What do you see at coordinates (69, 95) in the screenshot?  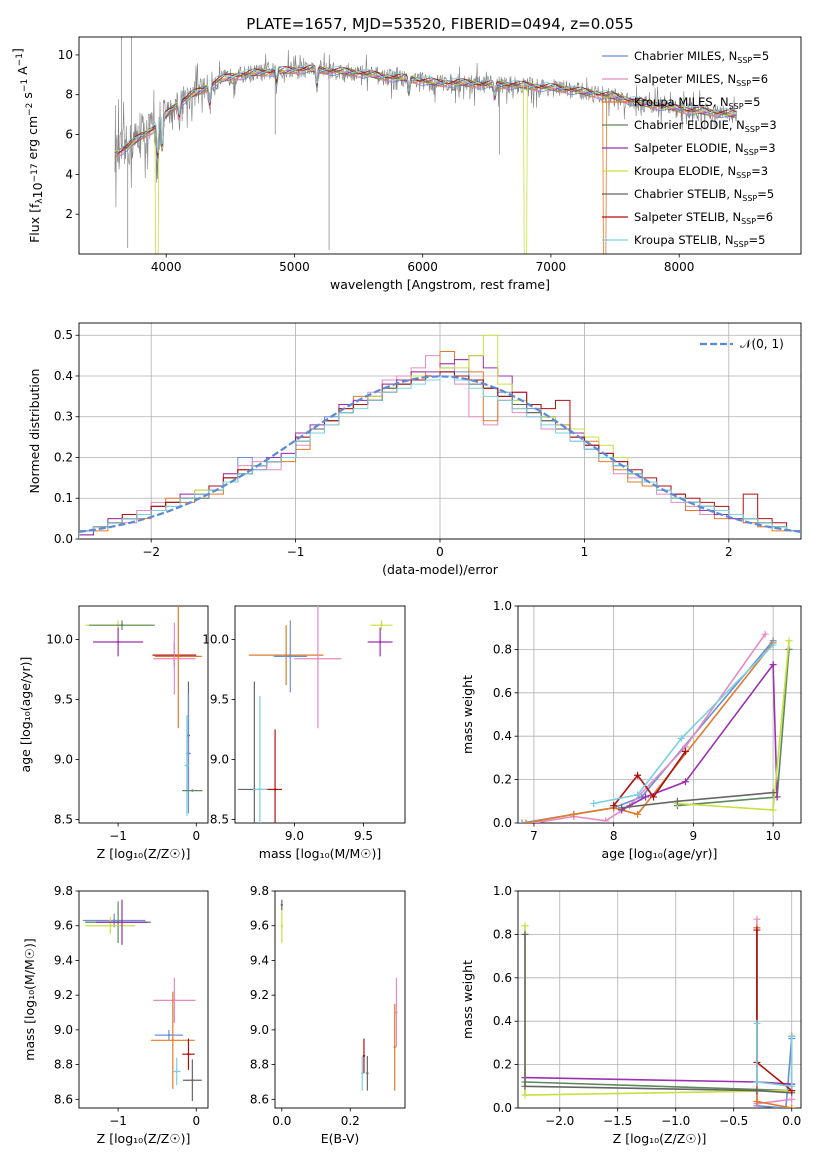 I see `y-tick-label: 8` at bounding box center [69, 95].